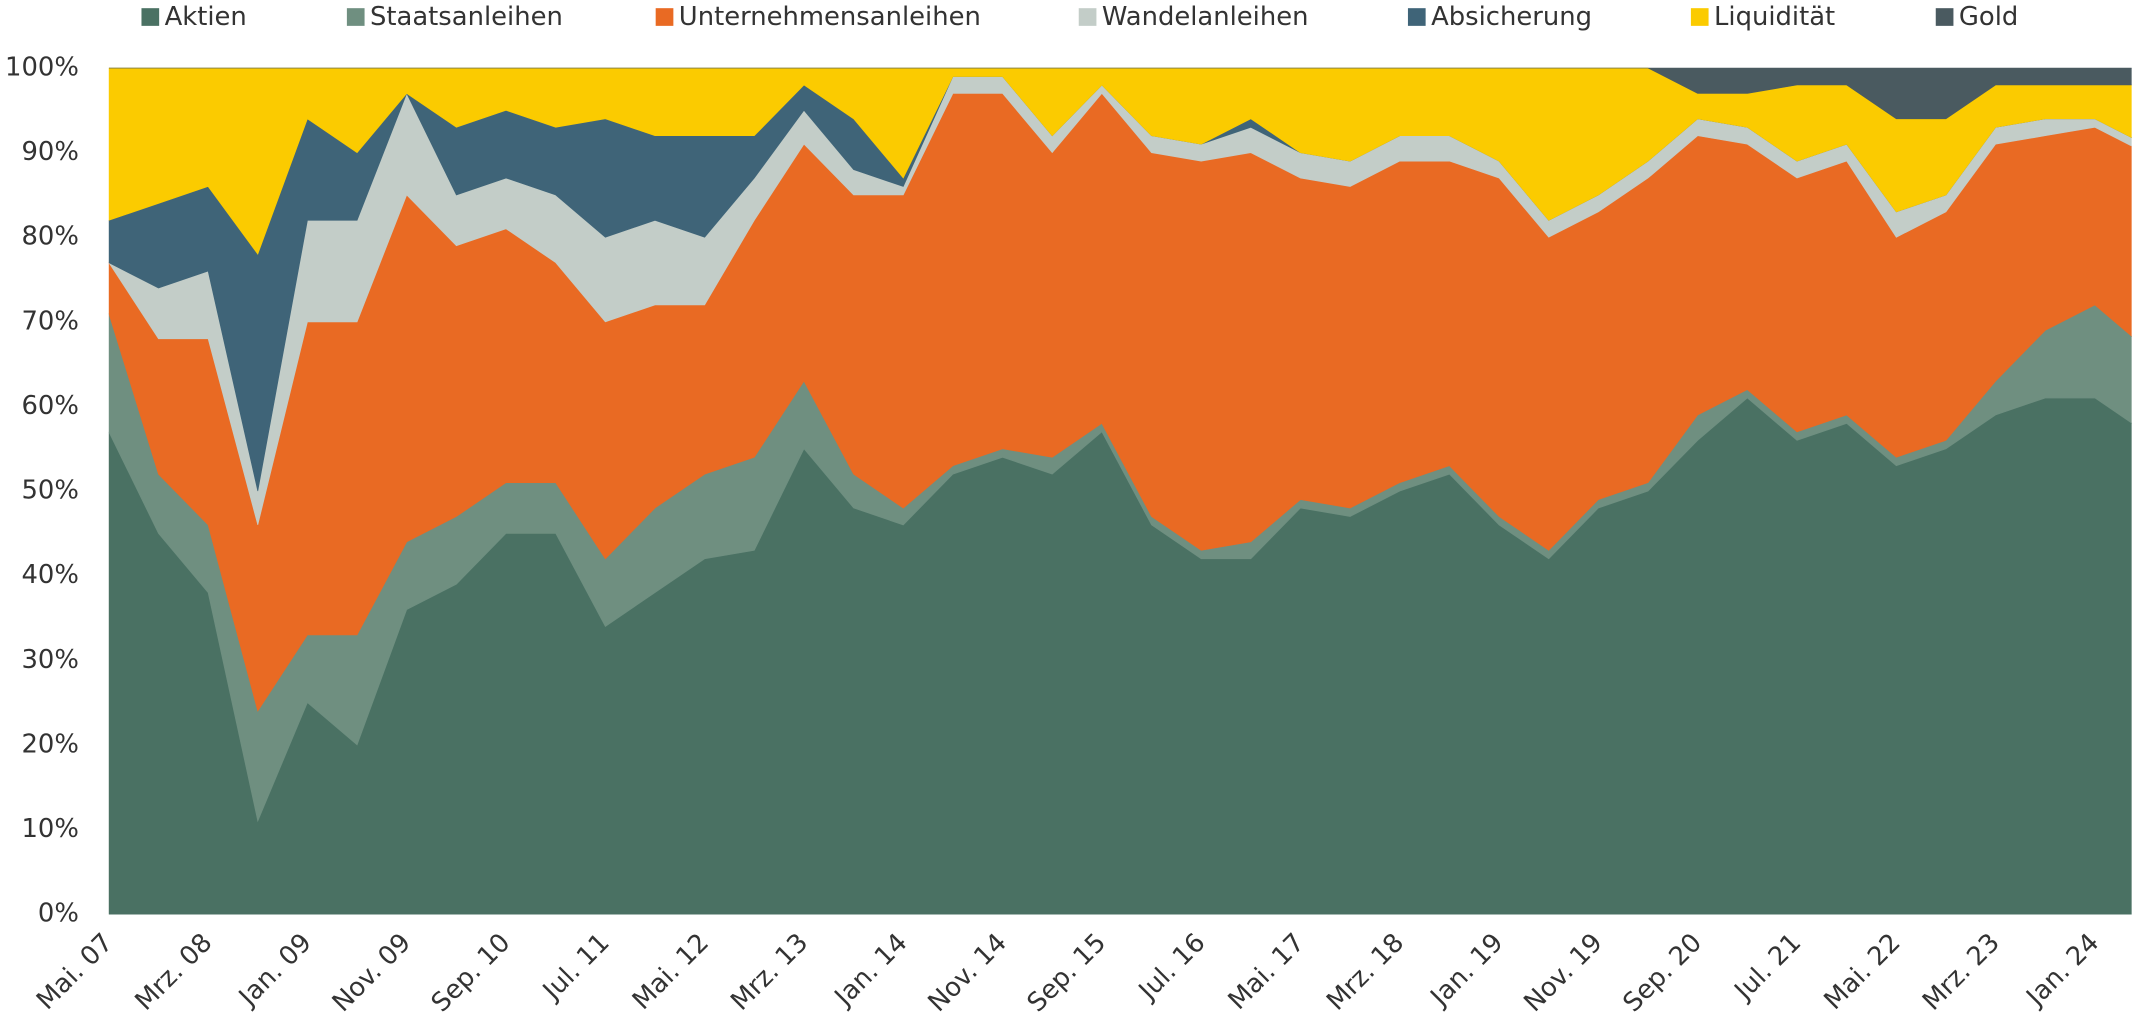  Describe the element at coordinates (1205, 17) in the screenshot. I see `legend-label: Wandelanleihen` at that location.